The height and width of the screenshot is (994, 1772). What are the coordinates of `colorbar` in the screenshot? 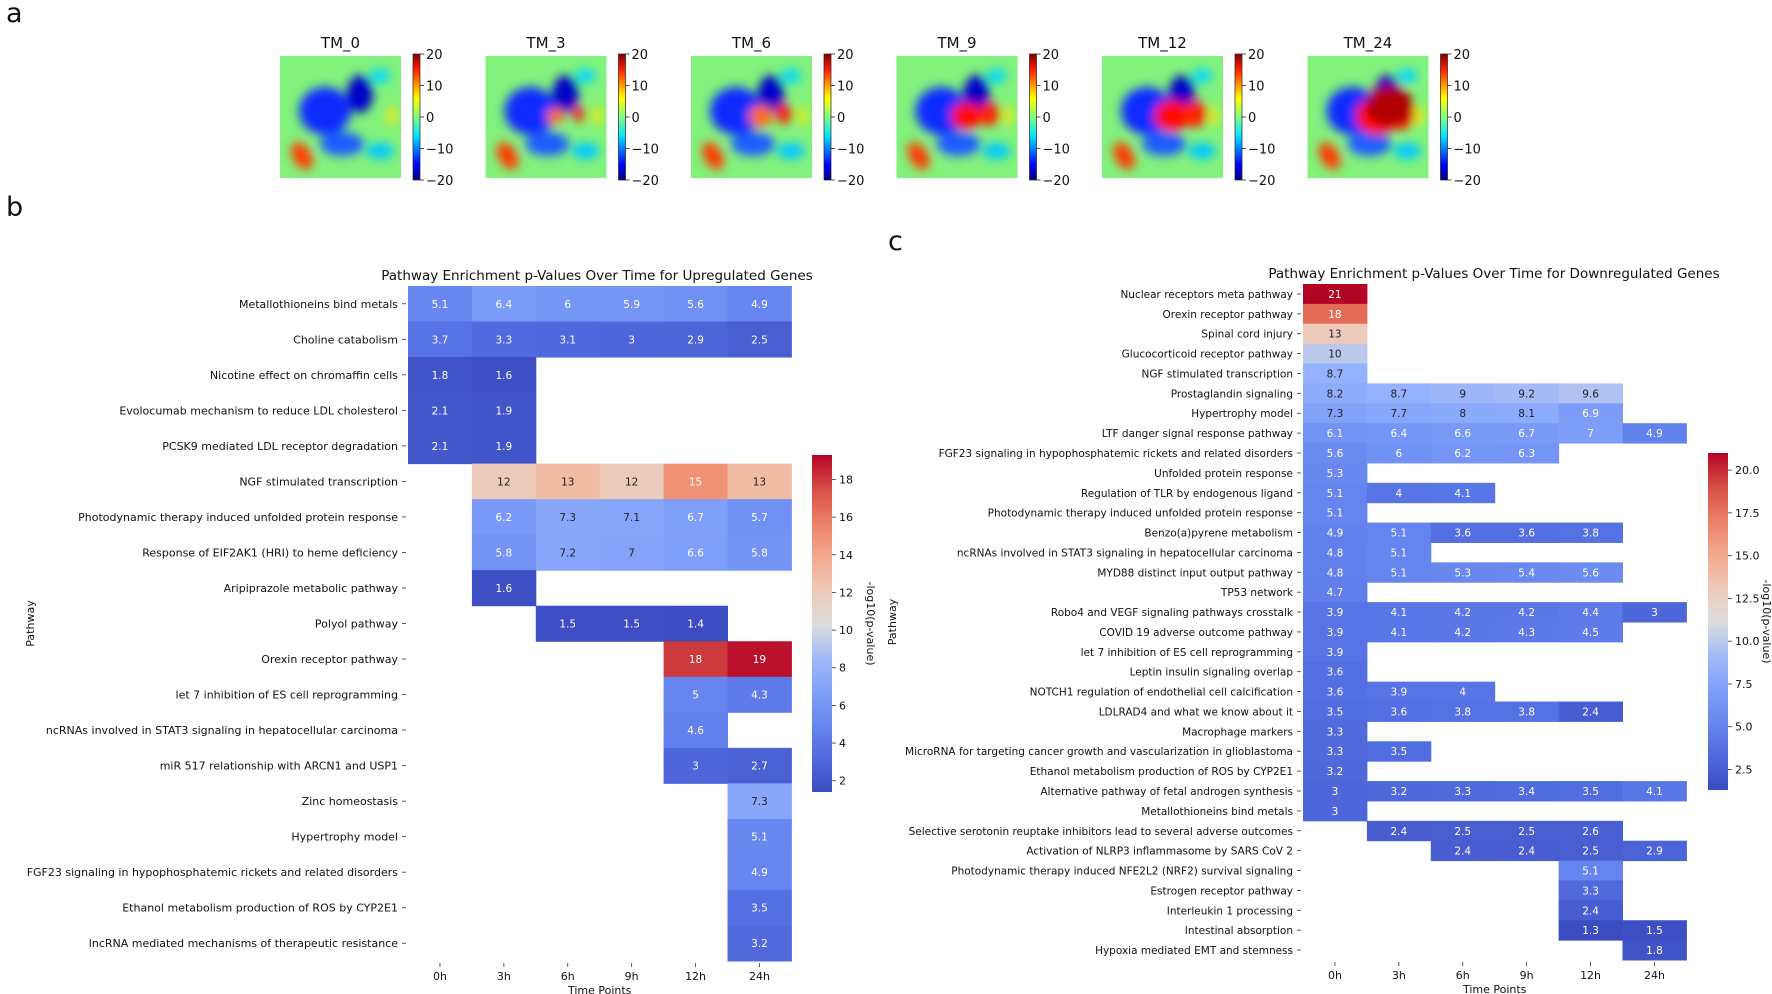 It's located at (822, 623).